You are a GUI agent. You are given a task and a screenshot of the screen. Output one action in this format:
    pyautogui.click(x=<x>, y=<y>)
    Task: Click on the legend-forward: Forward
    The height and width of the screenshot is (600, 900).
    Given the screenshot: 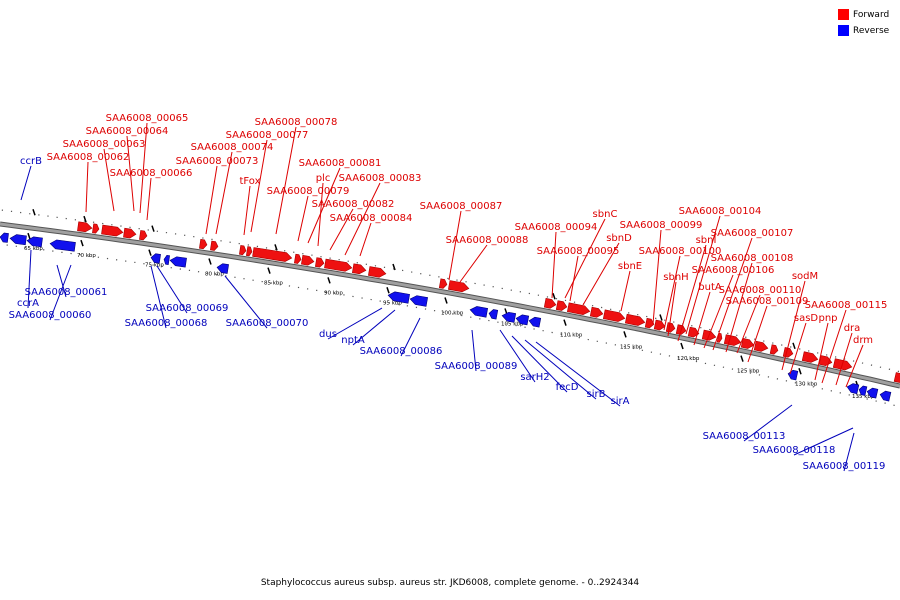 What is the action you would take?
    pyautogui.click(x=863, y=14)
    